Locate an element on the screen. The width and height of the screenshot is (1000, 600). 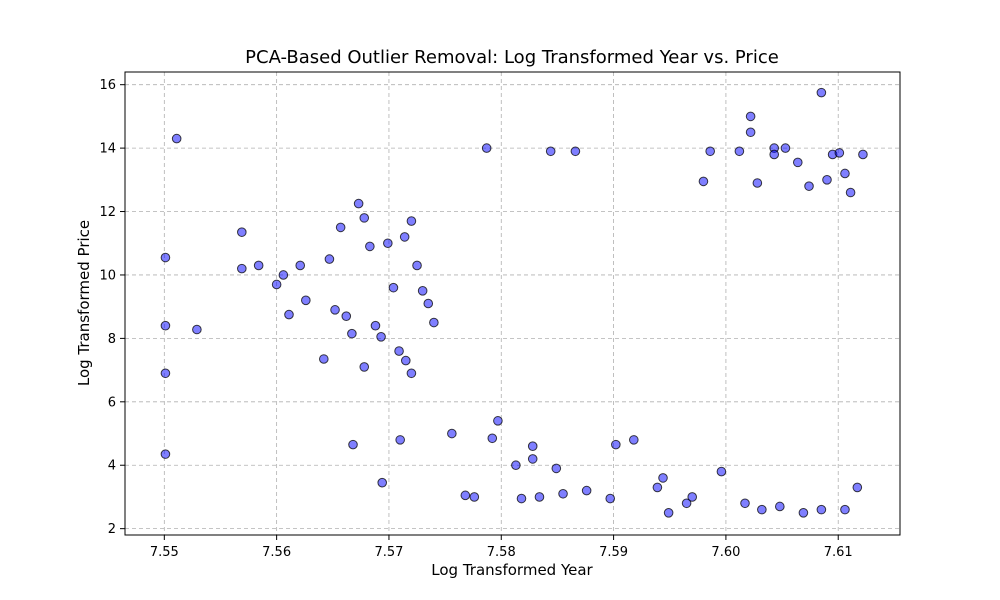
x-tick-label: 7.61 is located at coordinates (838, 552).